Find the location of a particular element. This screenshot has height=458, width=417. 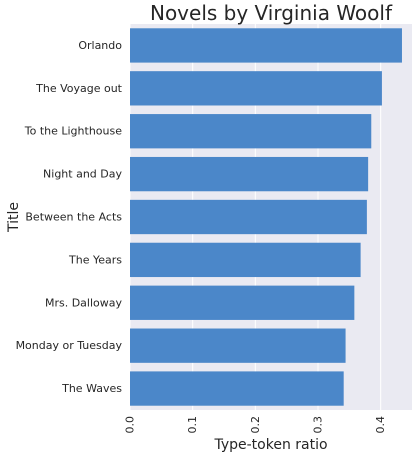

x-tick-label: 0.3 is located at coordinates (318, 425).